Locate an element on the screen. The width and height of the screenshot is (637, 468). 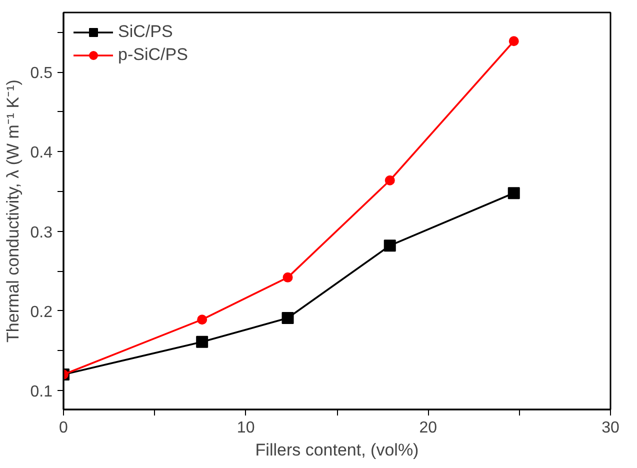
y-tick-label: 0.3 is located at coordinates (41, 233).